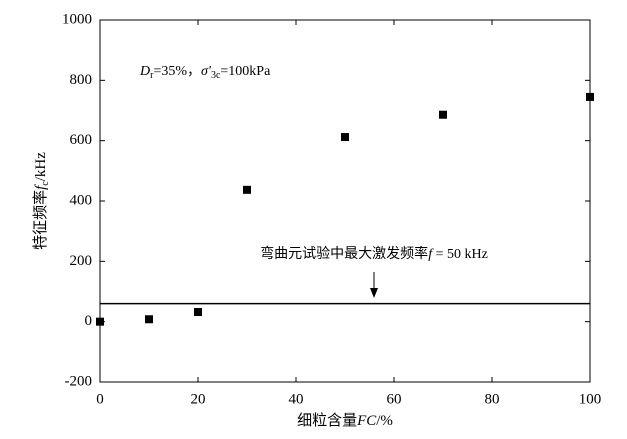 The image size is (627, 439). What do you see at coordinates (374, 293) in the screenshot?
I see `arrow-head` at bounding box center [374, 293].